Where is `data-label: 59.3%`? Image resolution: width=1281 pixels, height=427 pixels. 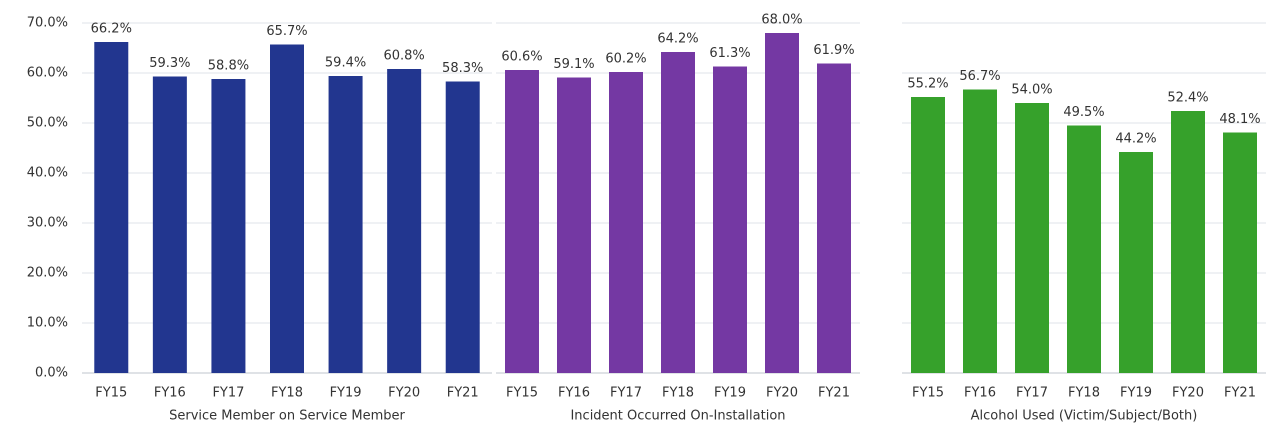
data-label: 59.3% is located at coordinates (169, 63).